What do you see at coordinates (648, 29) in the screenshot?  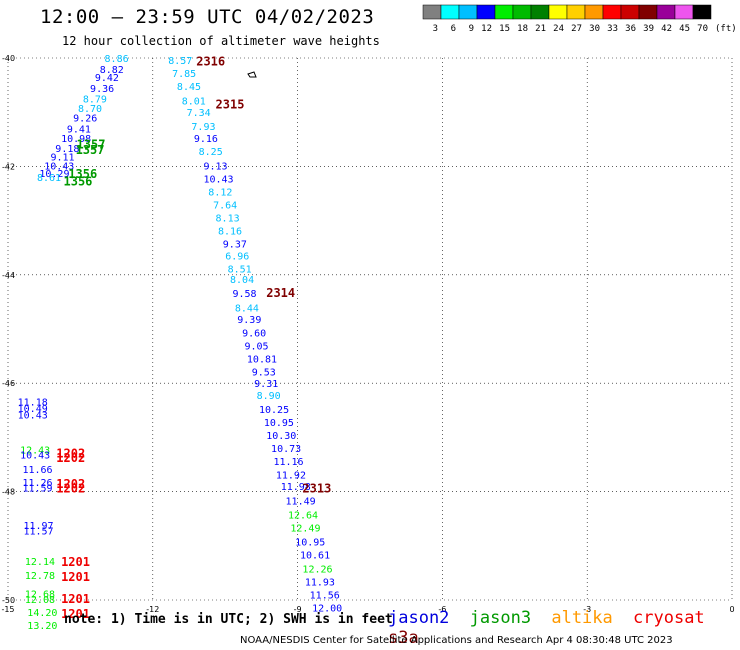 I see `color-scale-label: 39` at bounding box center [648, 29].